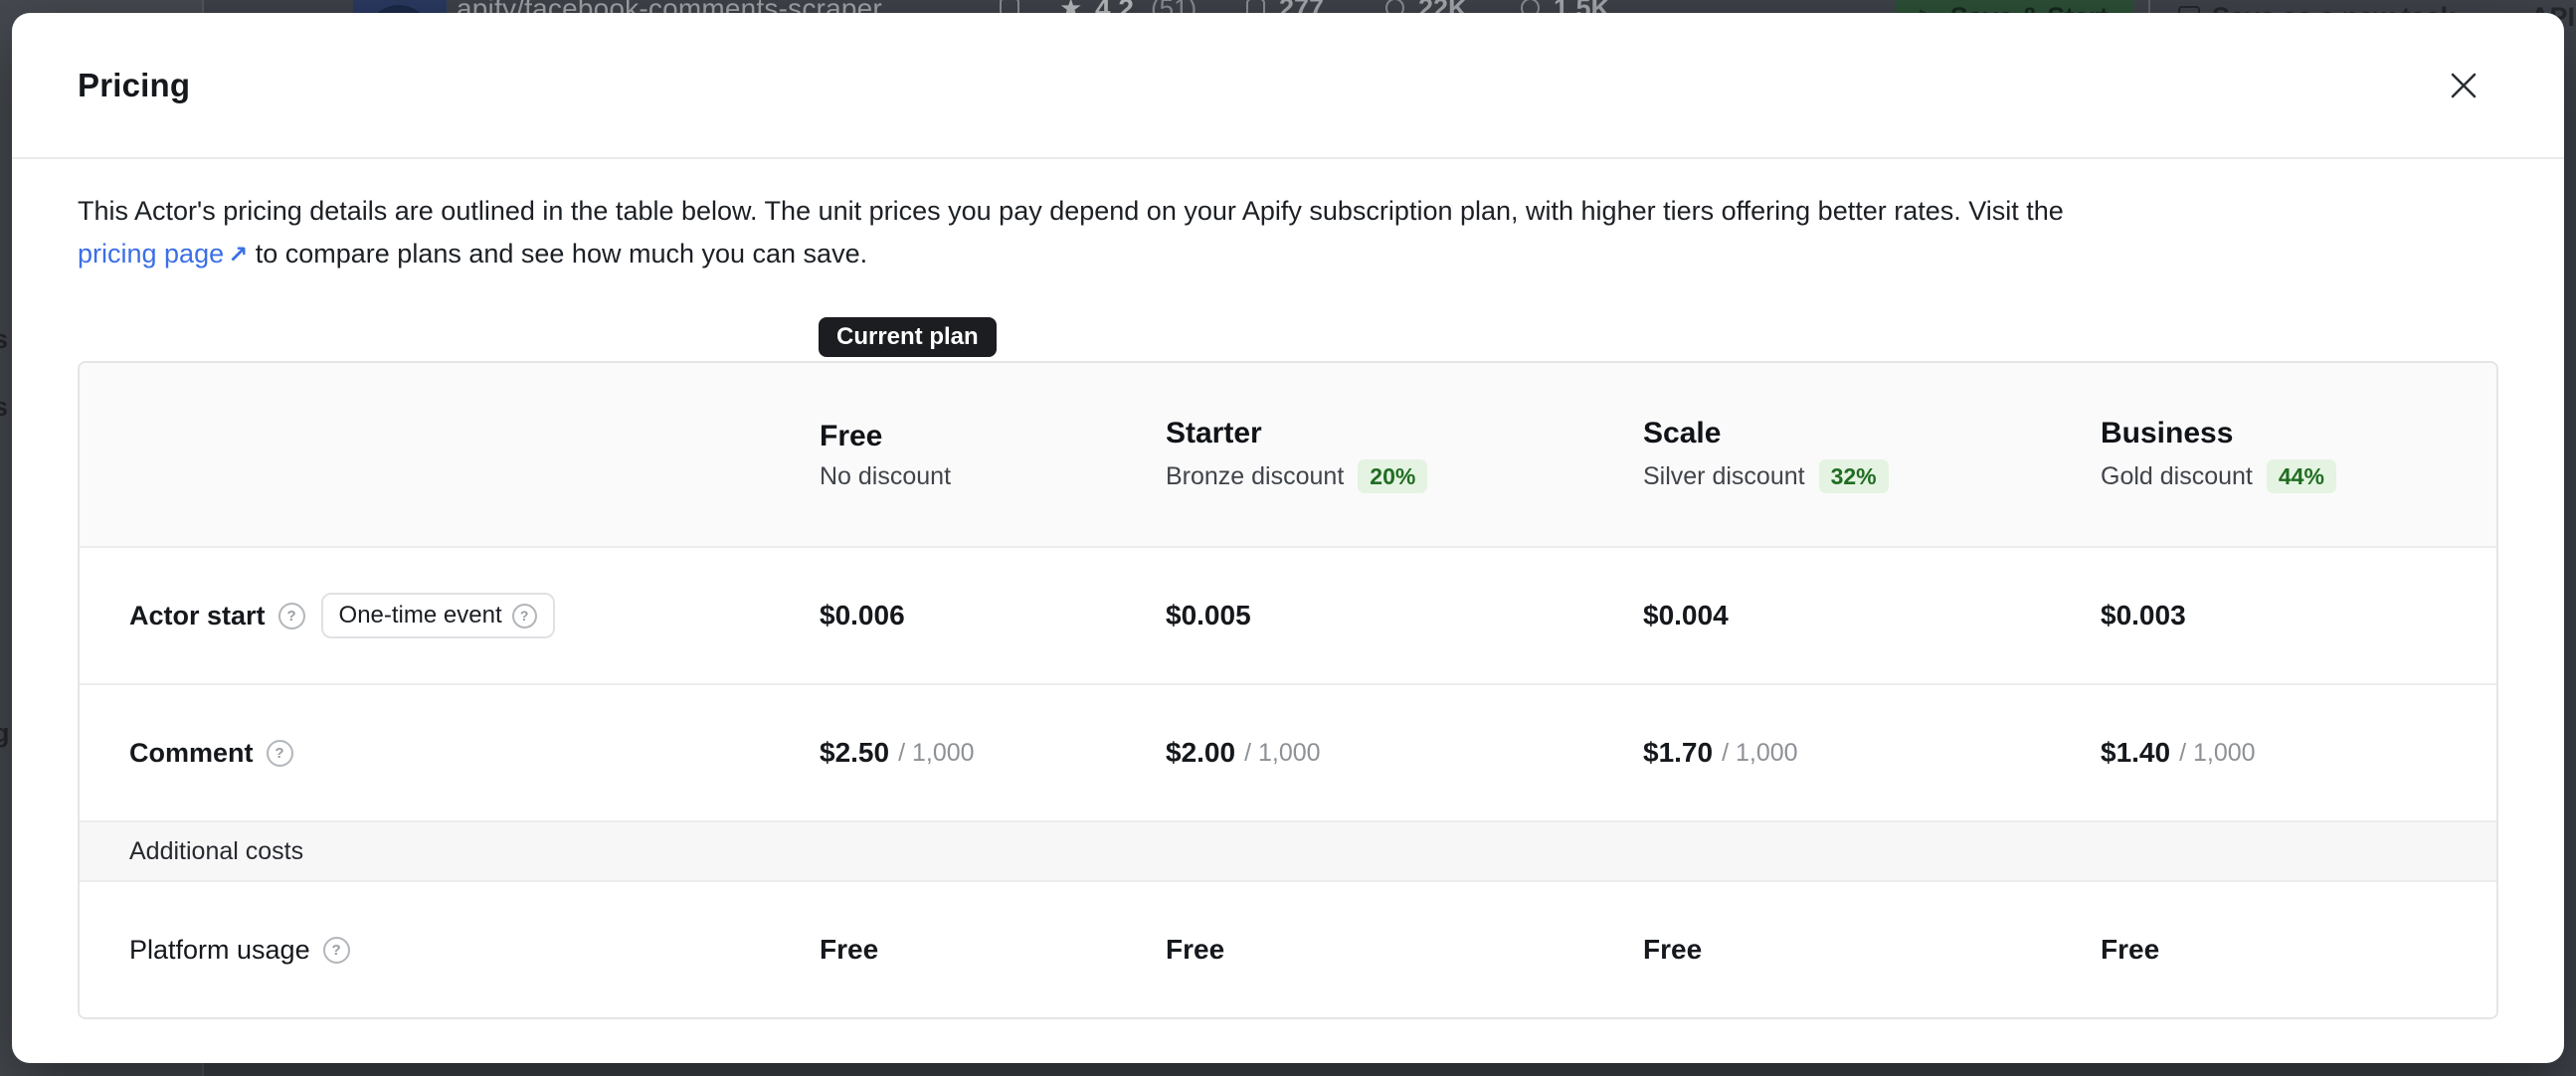 This screenshot has width=2576, height=1076. Describe the element at coordinates (2178, 753) in the screenshot. I see `price-cell: $1.40/ 1,000` at that location.